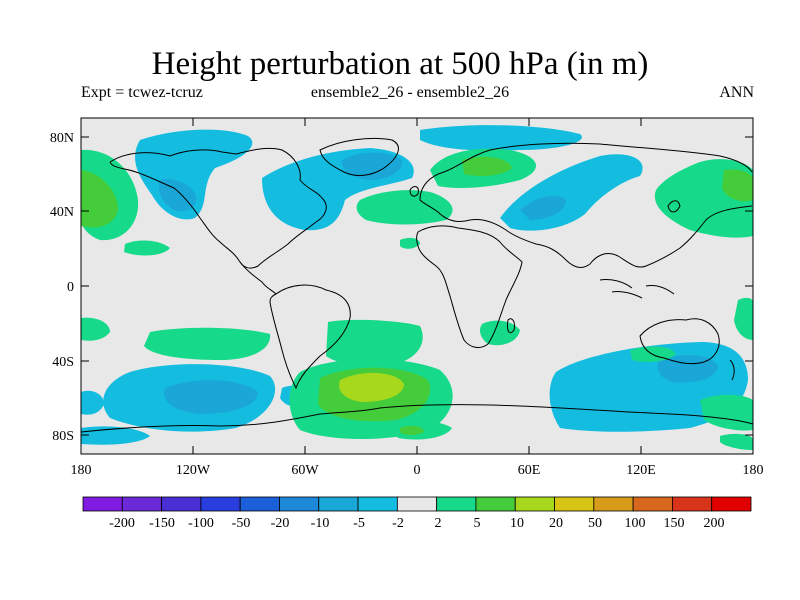 This screenshot has height=600, width=800. I want to click on colorbar-label: 150, so click(674, 523).